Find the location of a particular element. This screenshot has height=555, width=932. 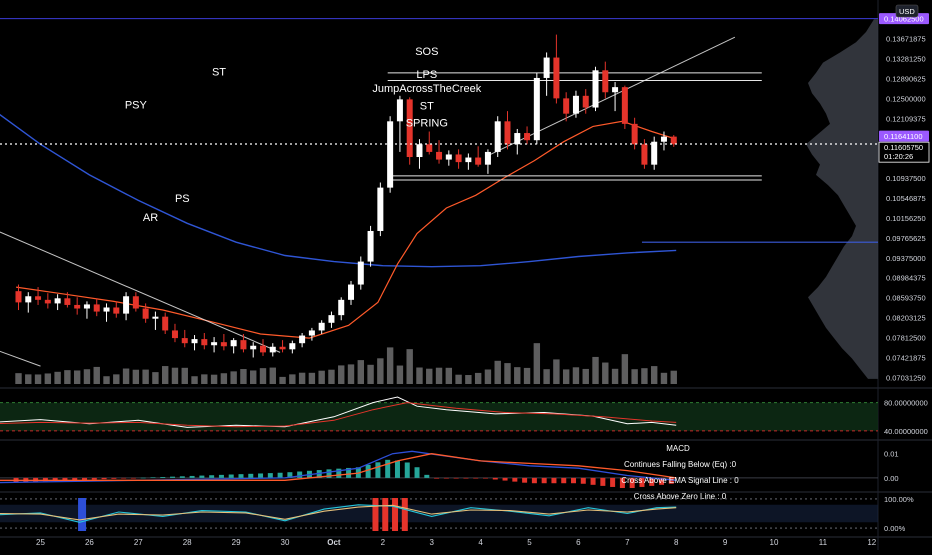

wyckoff-label: JumpAcrossTheCreek is located at coordinates (426, 89).